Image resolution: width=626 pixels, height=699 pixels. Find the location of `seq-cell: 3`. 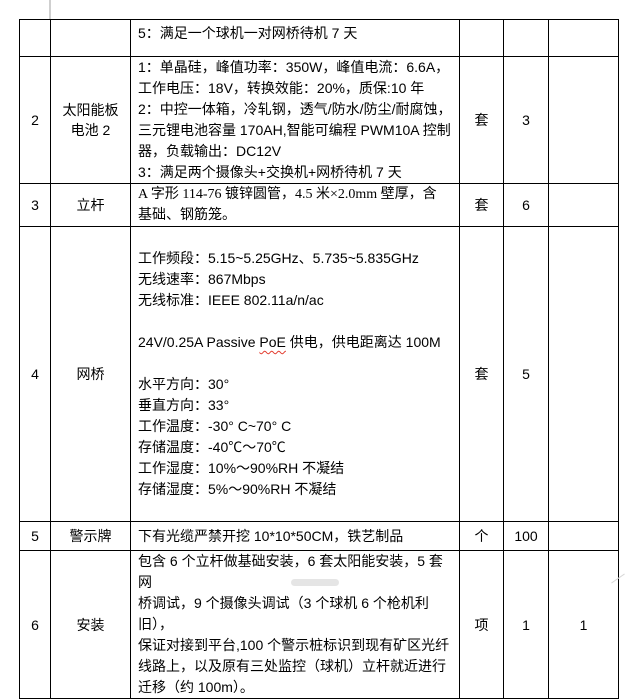

seq-cell: 3 is located at coordinates (35, 205).